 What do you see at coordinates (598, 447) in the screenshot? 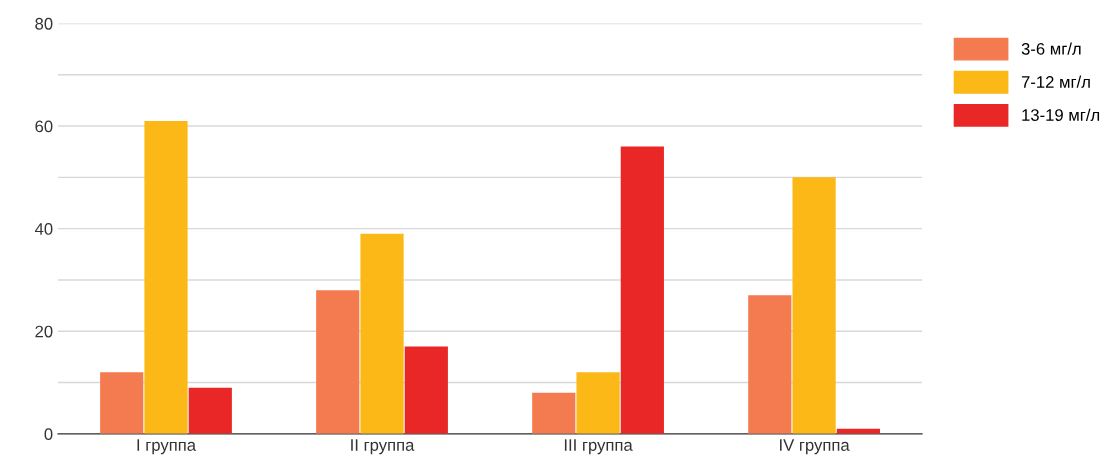
I see `x-tick-label: III группа` at bounding box center [598, 447].